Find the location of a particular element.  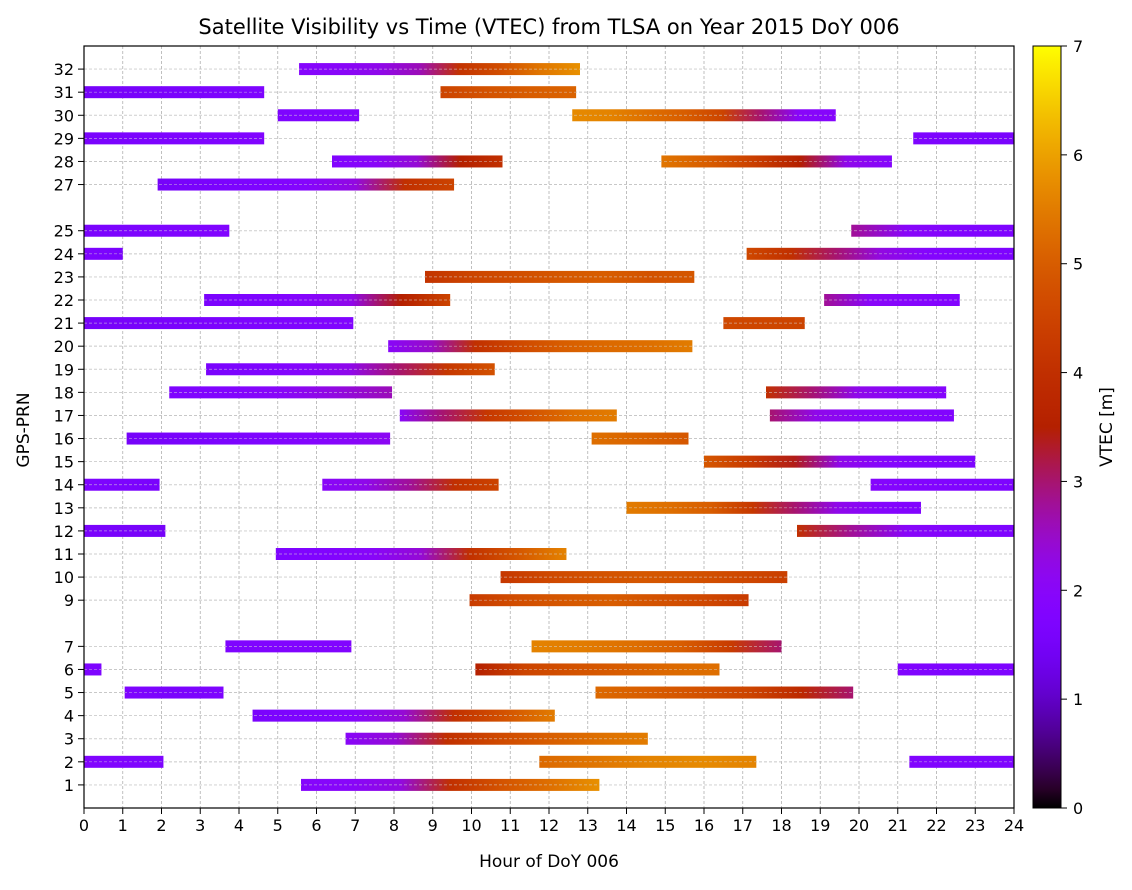

y-tick-label: 5 is located at coordinates (69, 693).